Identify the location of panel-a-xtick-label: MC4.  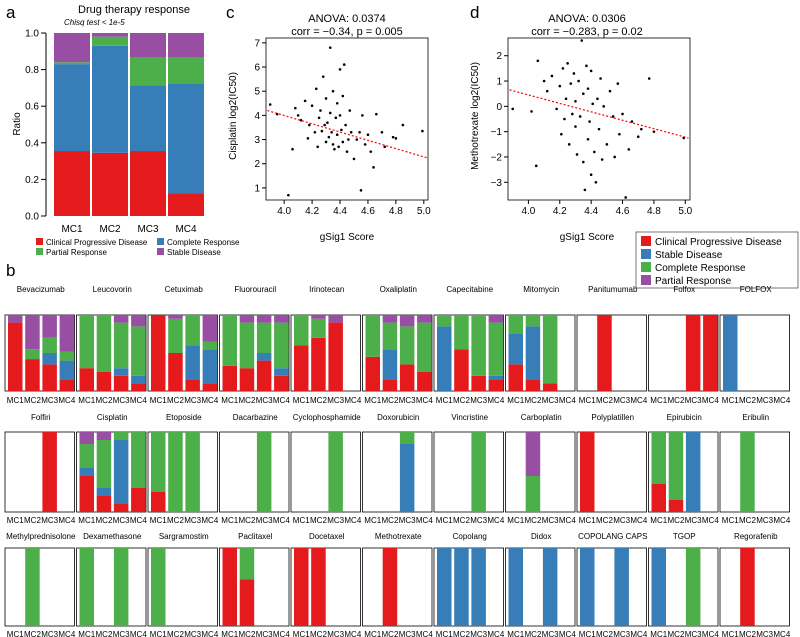
(186, 229).